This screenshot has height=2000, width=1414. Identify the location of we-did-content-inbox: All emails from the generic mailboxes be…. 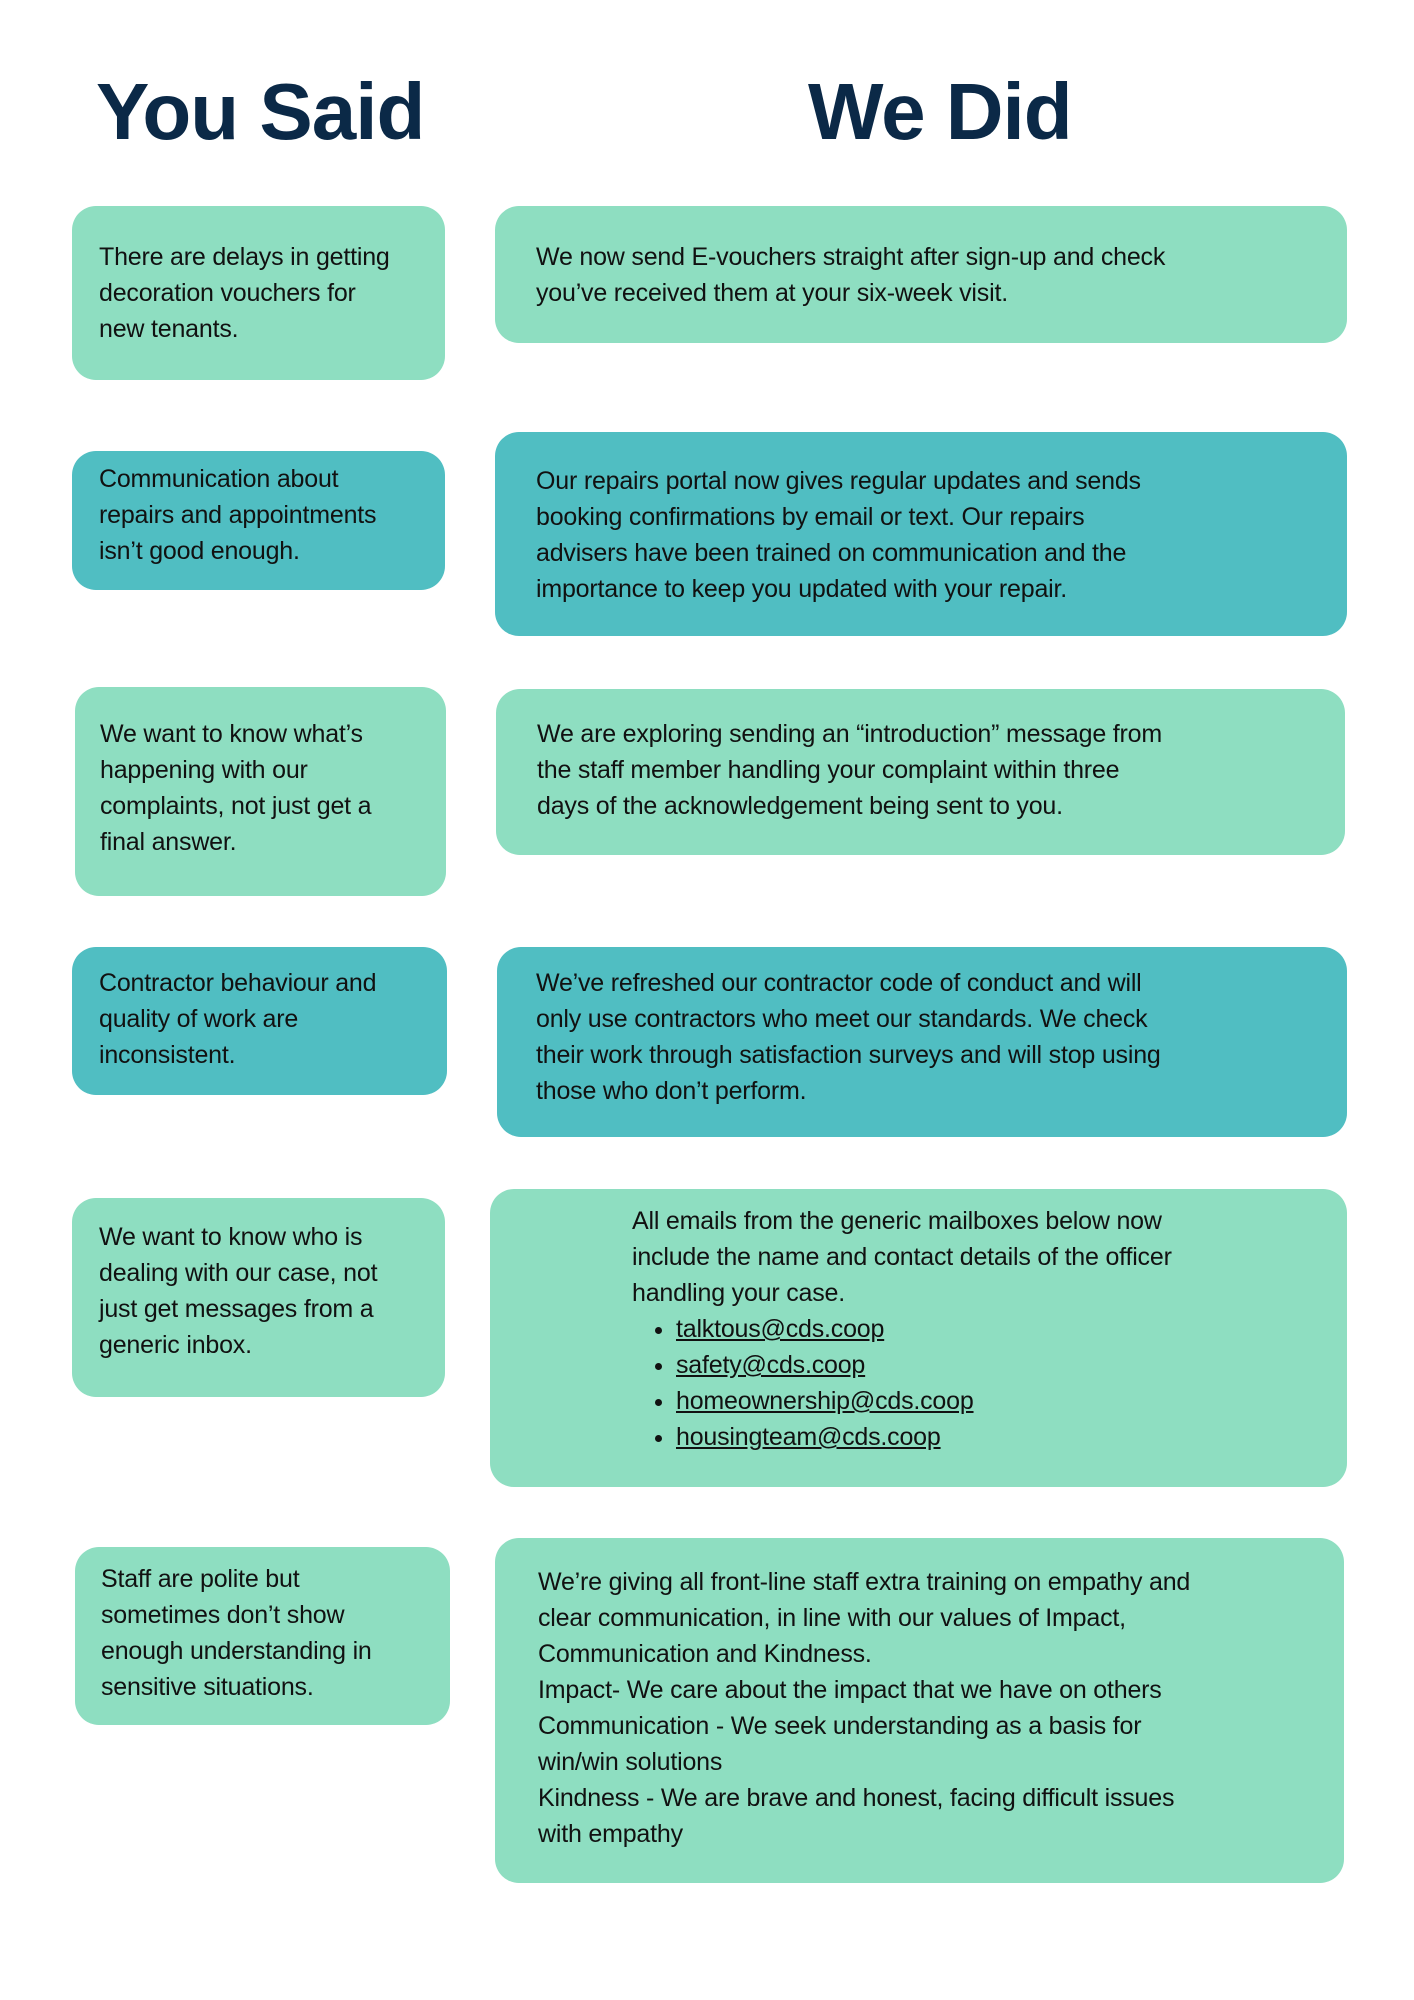
(902, 1329).